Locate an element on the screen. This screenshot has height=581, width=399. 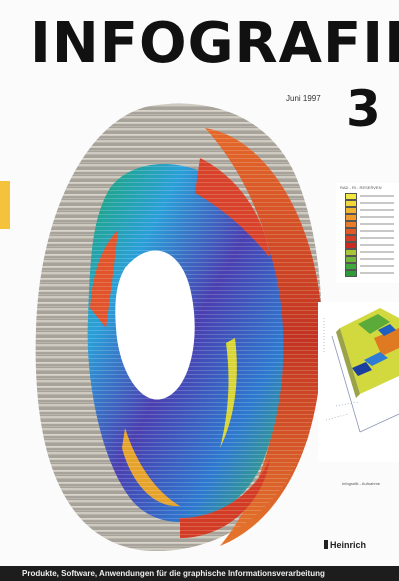
publisher-mark-icon is located at coordinates (326, 544).